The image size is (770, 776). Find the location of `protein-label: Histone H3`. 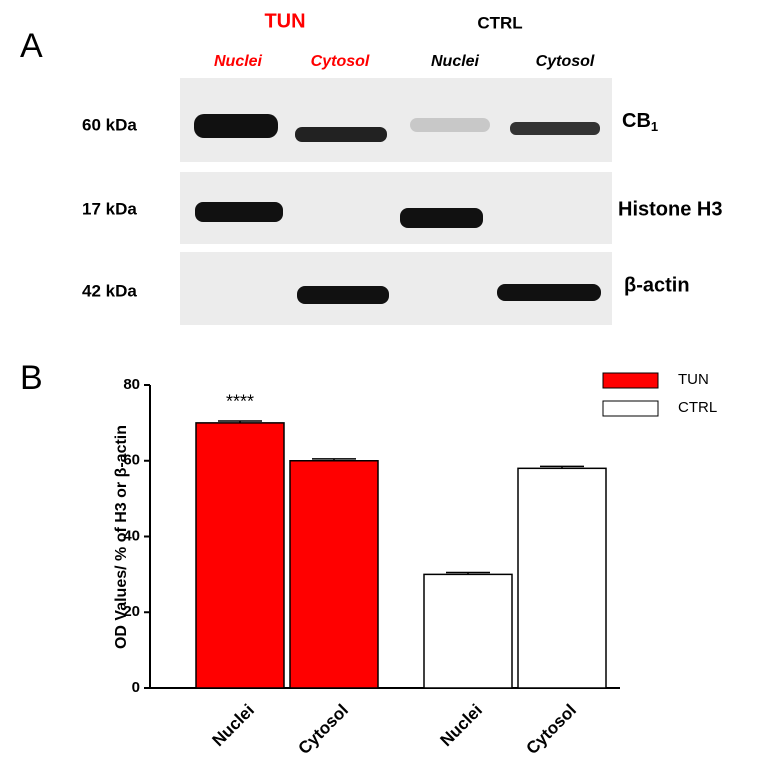

protein-label: Histone H3 is located at coordinates (670, 209).